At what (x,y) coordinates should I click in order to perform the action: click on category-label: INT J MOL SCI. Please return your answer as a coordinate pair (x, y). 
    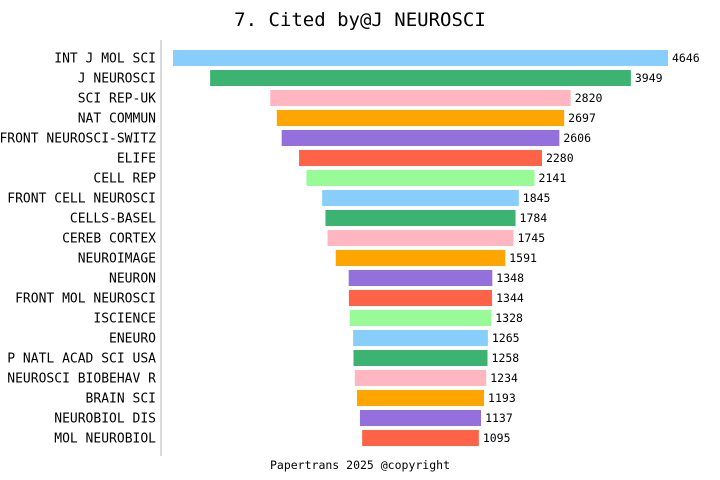
    Looking at the image, I should click on (105, 59).